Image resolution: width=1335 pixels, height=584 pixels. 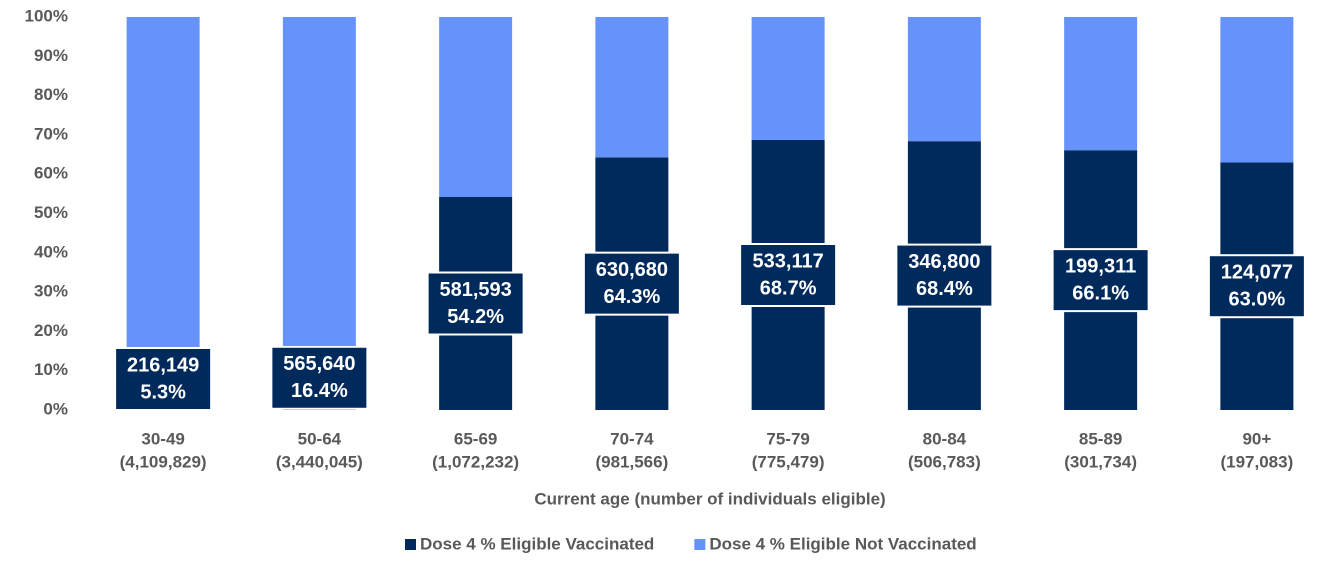 I want to click on data-label: 64.3%, so click(x=632, y=297).